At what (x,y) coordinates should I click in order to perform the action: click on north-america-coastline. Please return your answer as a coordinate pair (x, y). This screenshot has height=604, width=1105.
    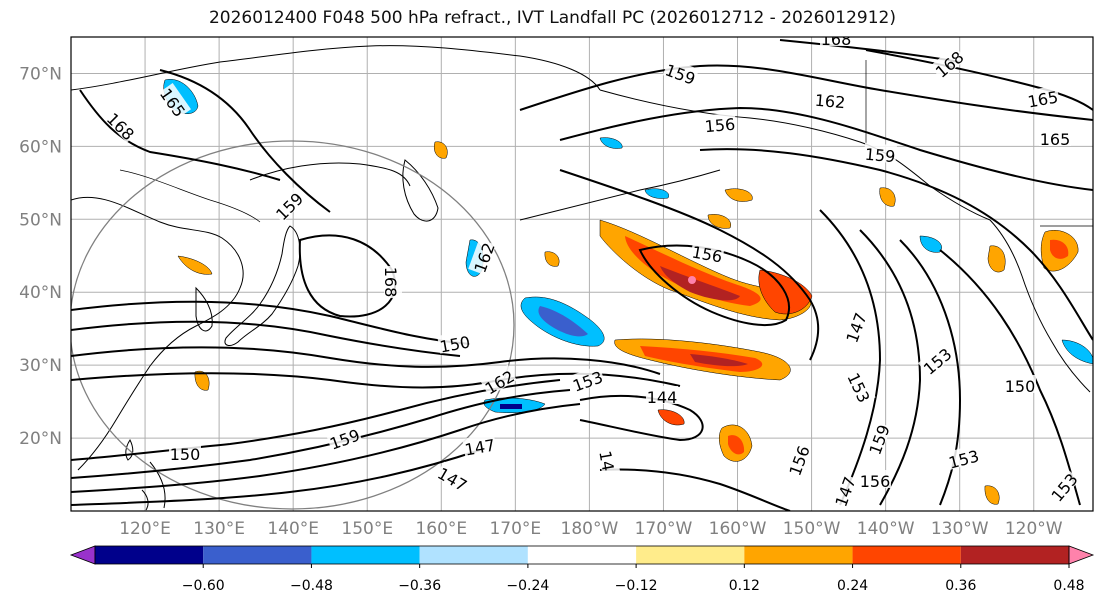
    Looking at the image, I should click on (1040, 306).